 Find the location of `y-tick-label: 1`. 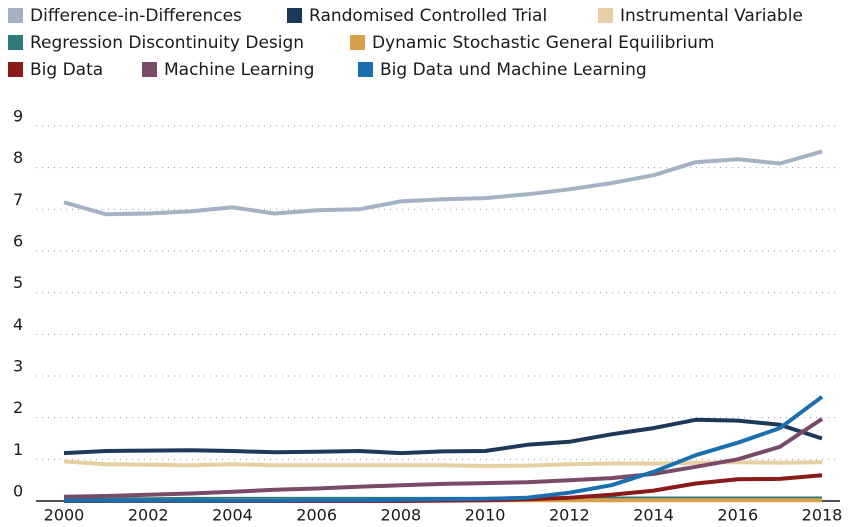

y-tick-label: 1 is located at coordinates (18, 449).